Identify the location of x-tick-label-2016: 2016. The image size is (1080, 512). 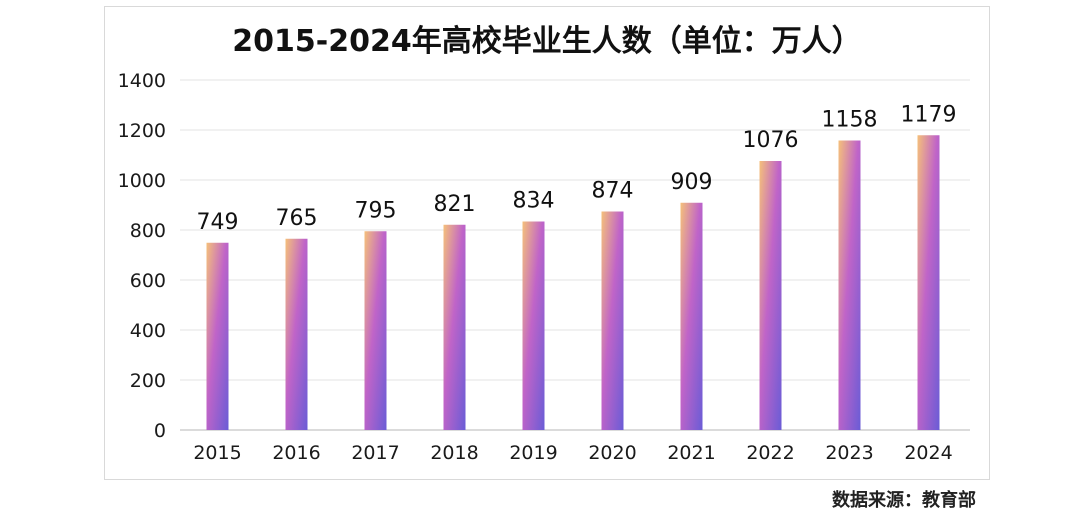
(296, 453).